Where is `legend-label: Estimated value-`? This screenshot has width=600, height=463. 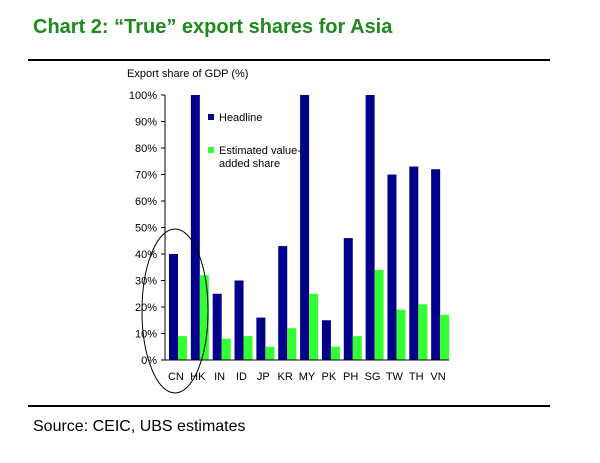 legend-label: Estimated value- is located at coordinates (260, 151).